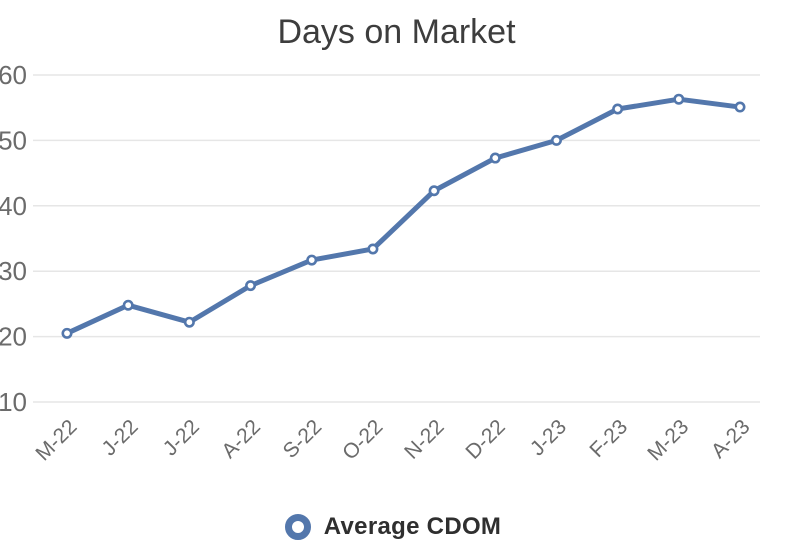  Describe the element at coordinates (13, 402) in the screenshot. I see `y-axis-tick-label: 10` at that location.